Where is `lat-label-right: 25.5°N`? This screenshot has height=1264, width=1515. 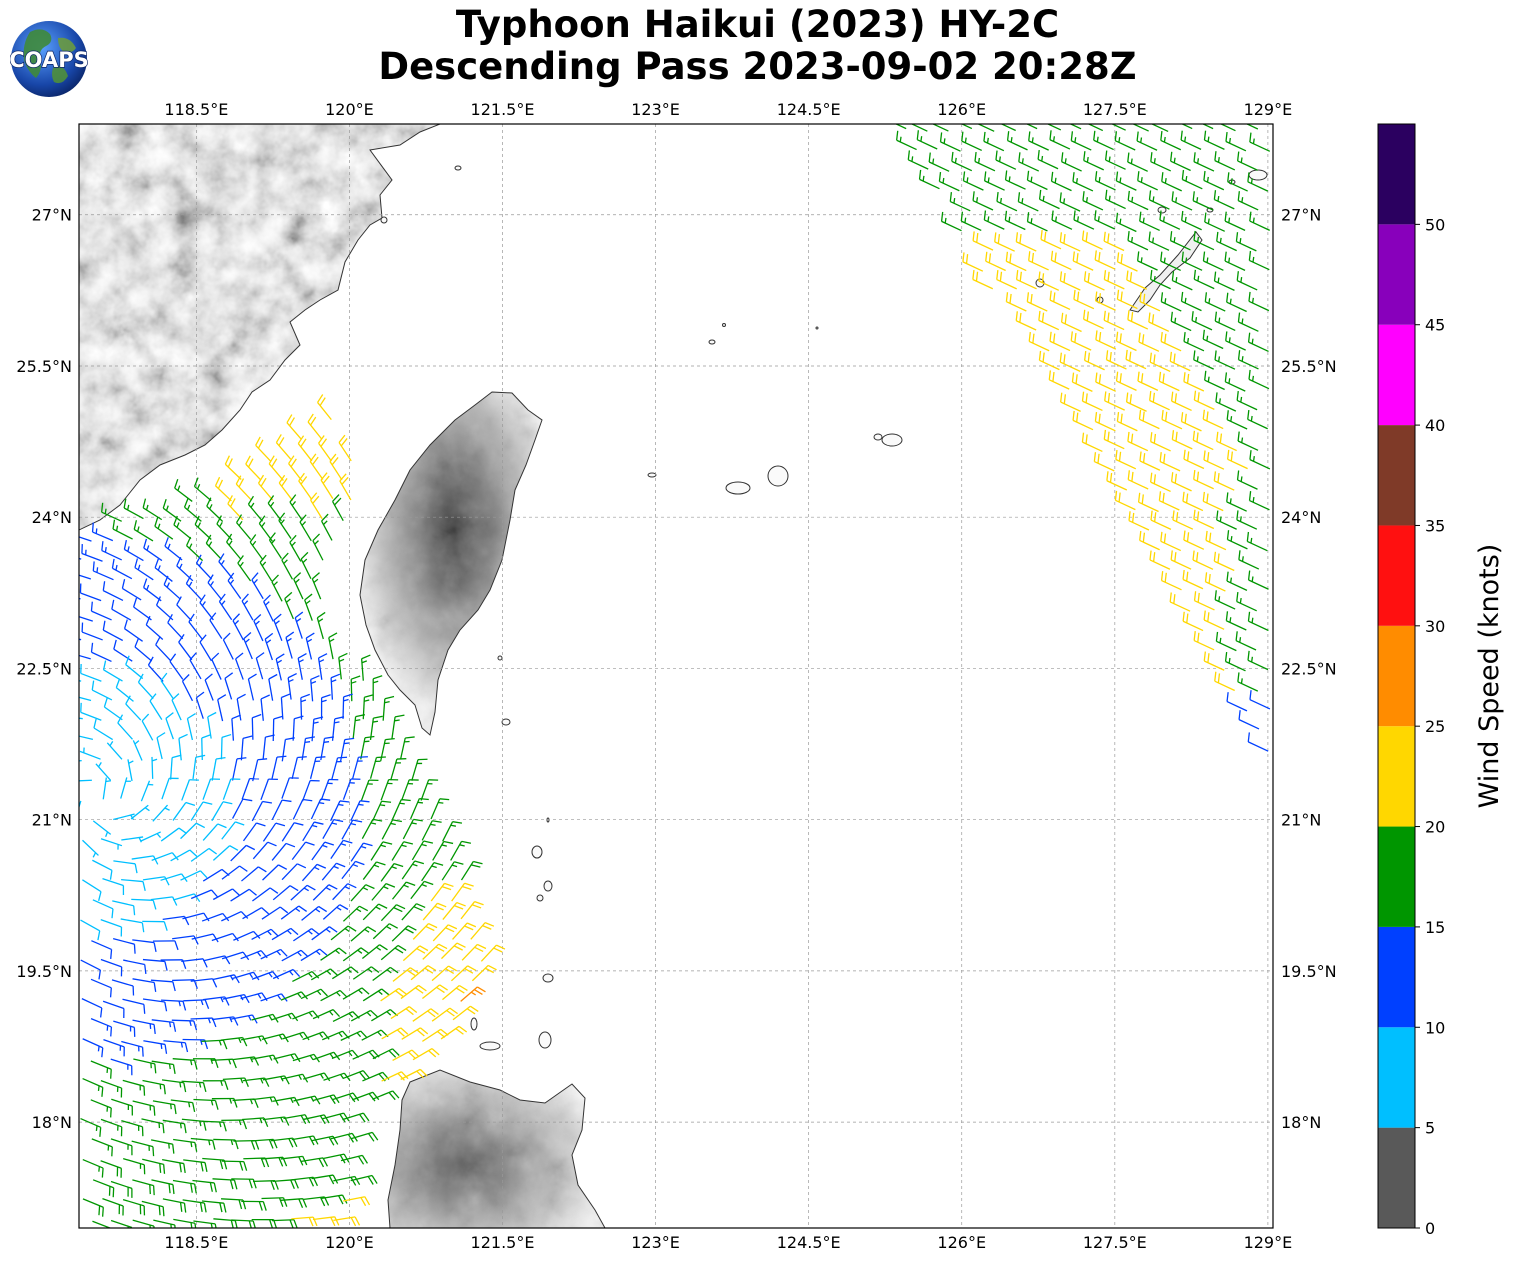
lat-label-right: 25.5°N is located at coordinates (1309, 366).